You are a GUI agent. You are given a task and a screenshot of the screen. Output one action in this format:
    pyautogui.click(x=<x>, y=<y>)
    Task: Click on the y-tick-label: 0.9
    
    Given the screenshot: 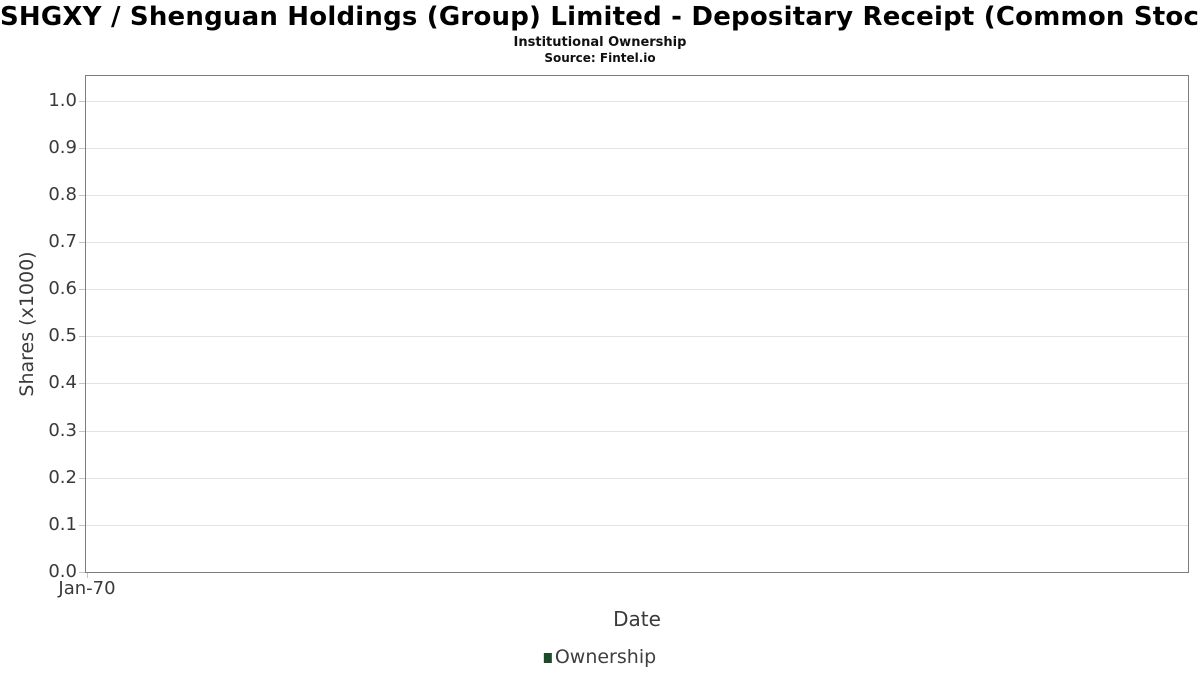 What is the action you would take?
    pyautogui.click(x=62, y=147)
    